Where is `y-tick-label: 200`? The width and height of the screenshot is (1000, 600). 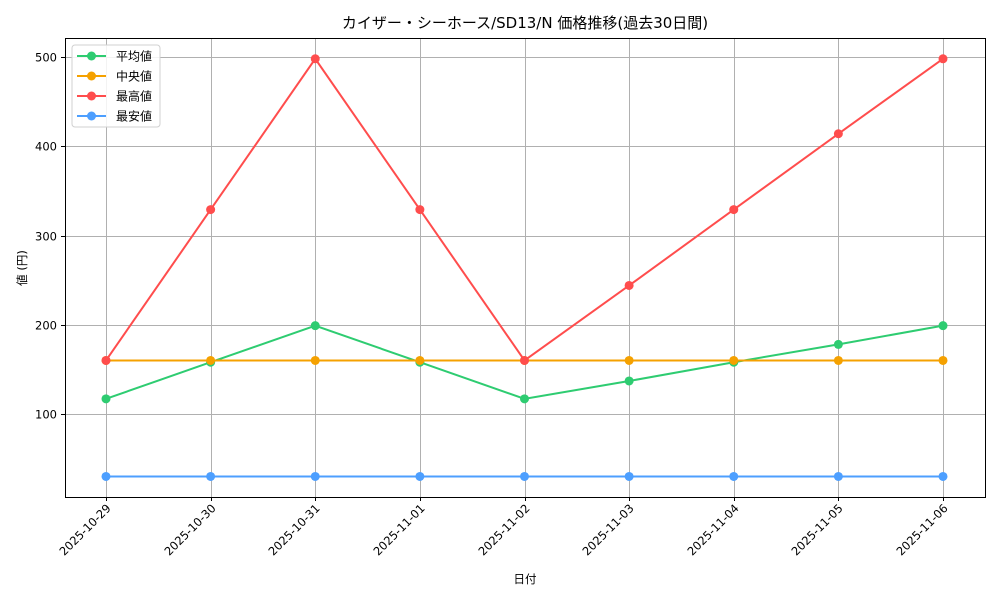
y-tick-label: 200 is located at coordinates (46, 326).